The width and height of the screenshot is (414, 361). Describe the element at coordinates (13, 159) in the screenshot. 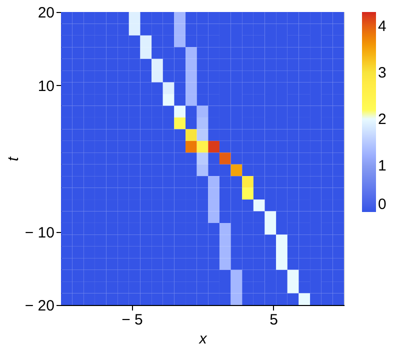

I see `y-axis-title: t` at that location.